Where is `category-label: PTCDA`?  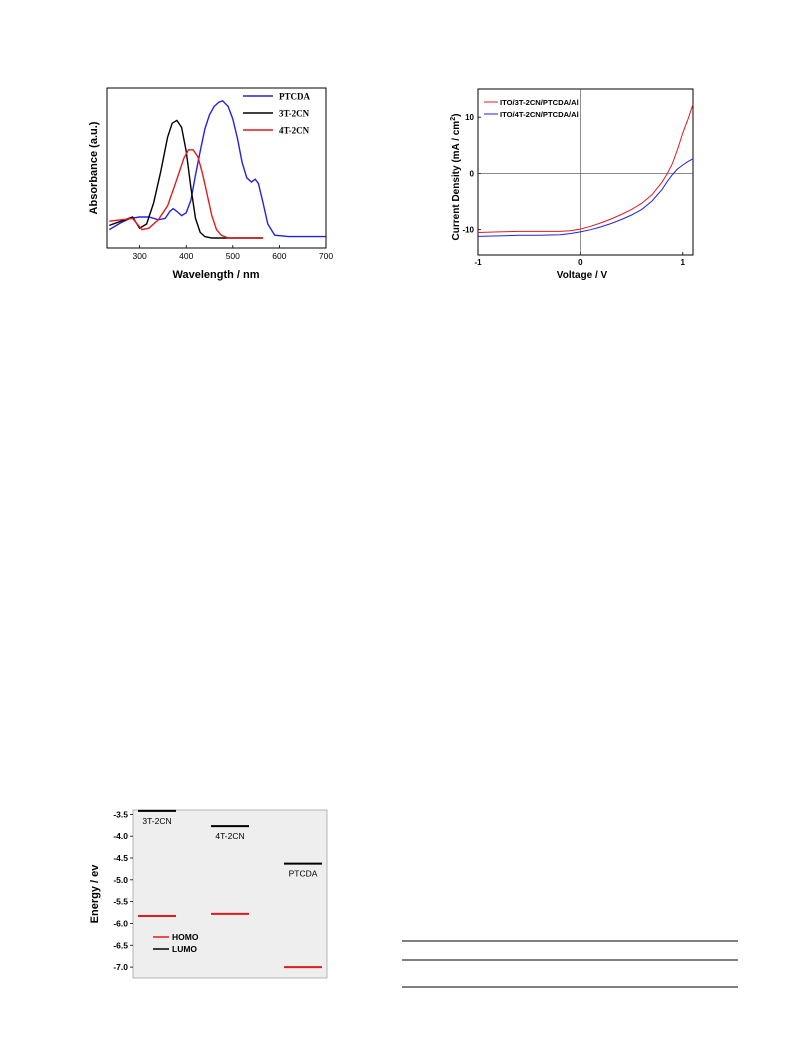 category-label: PTCDA is located at coordinates (303, 874).